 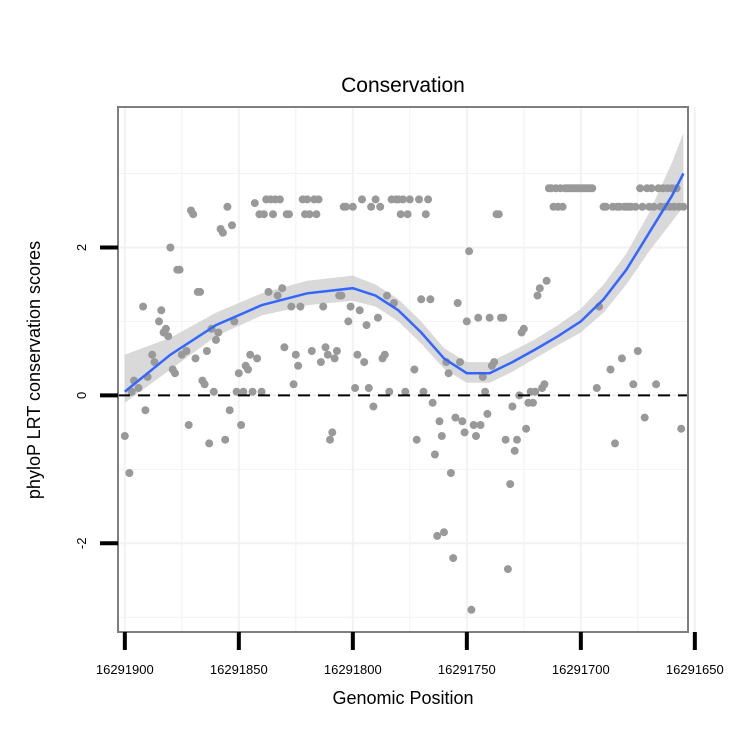 I want to click on x-tick-label: 16291700, so click(x=581, y=669).